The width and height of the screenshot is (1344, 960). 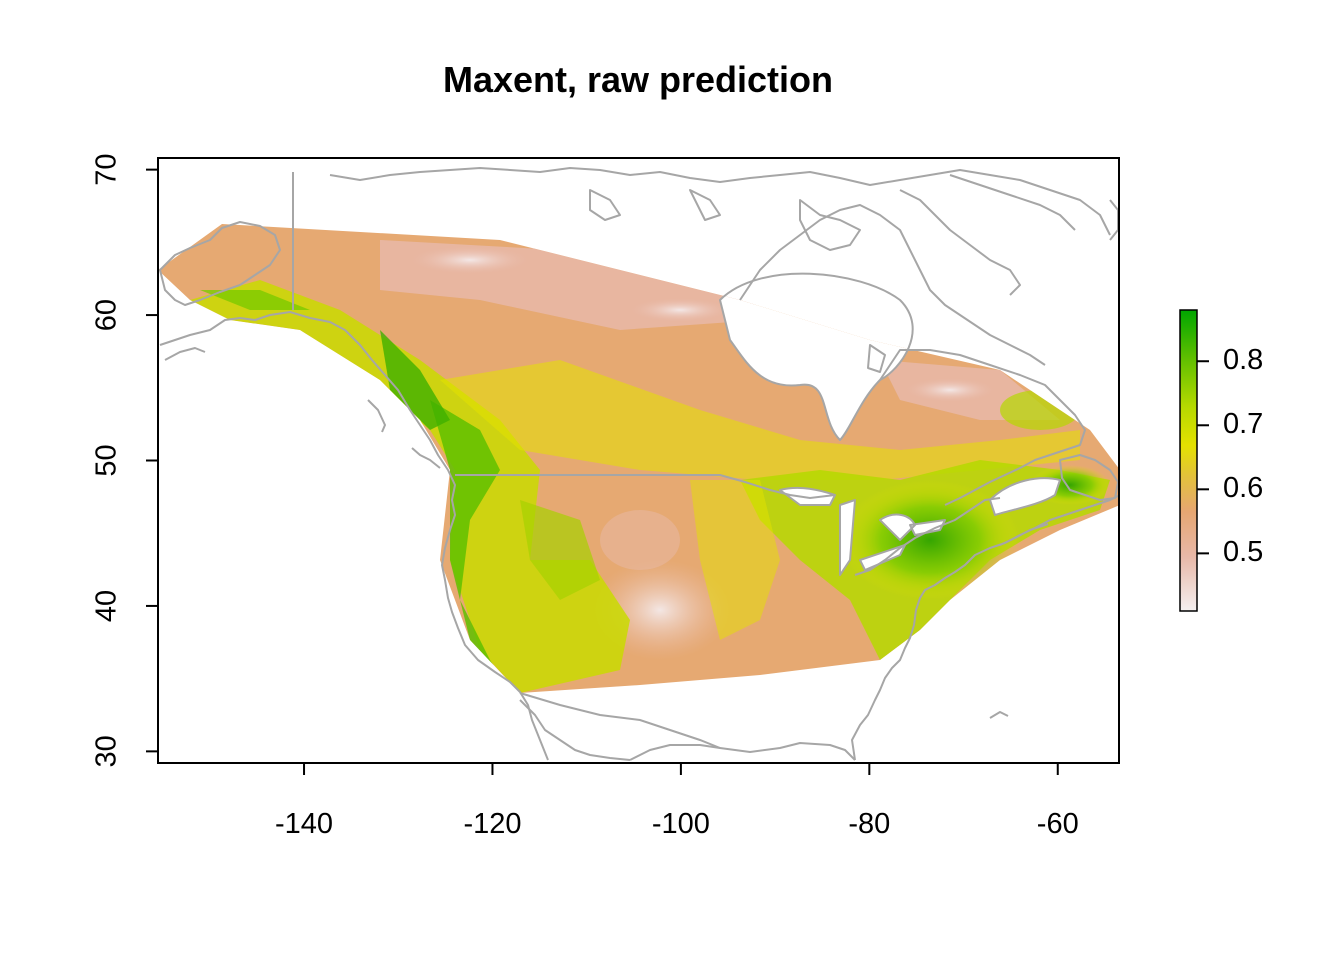 I want to click on colorbar-tick-label: 0.6, so click(x=1243, y=488).